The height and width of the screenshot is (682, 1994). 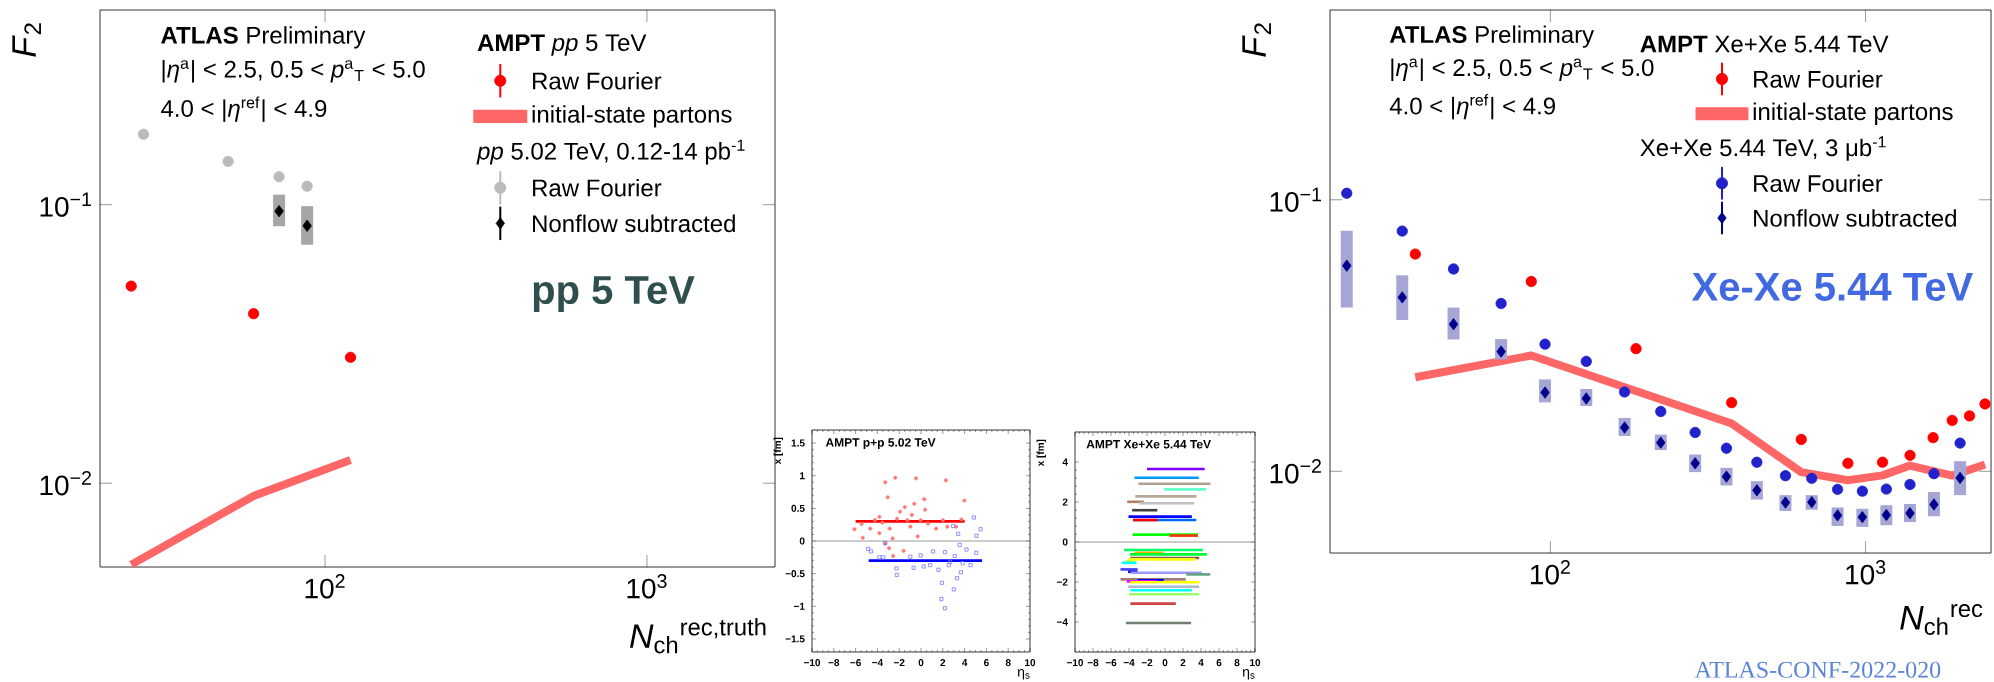 What do you see at coordinates (1065, 502) in the screenshot?
I see `y-tick-label: 2` at bounding box center [1065, 502].